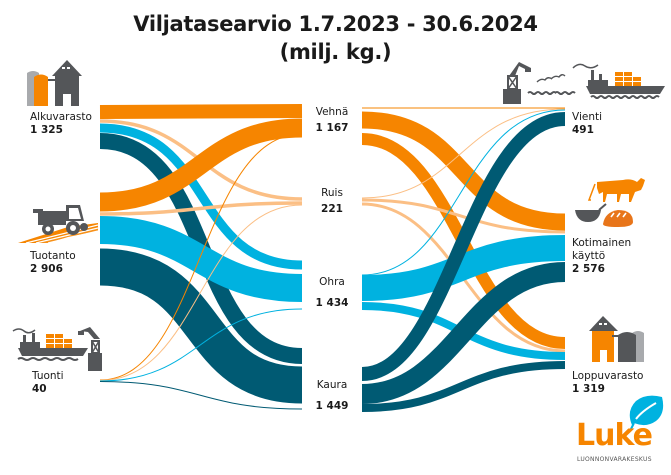  I want to click on cargo-ship-crane-icon, so click(57, 349).